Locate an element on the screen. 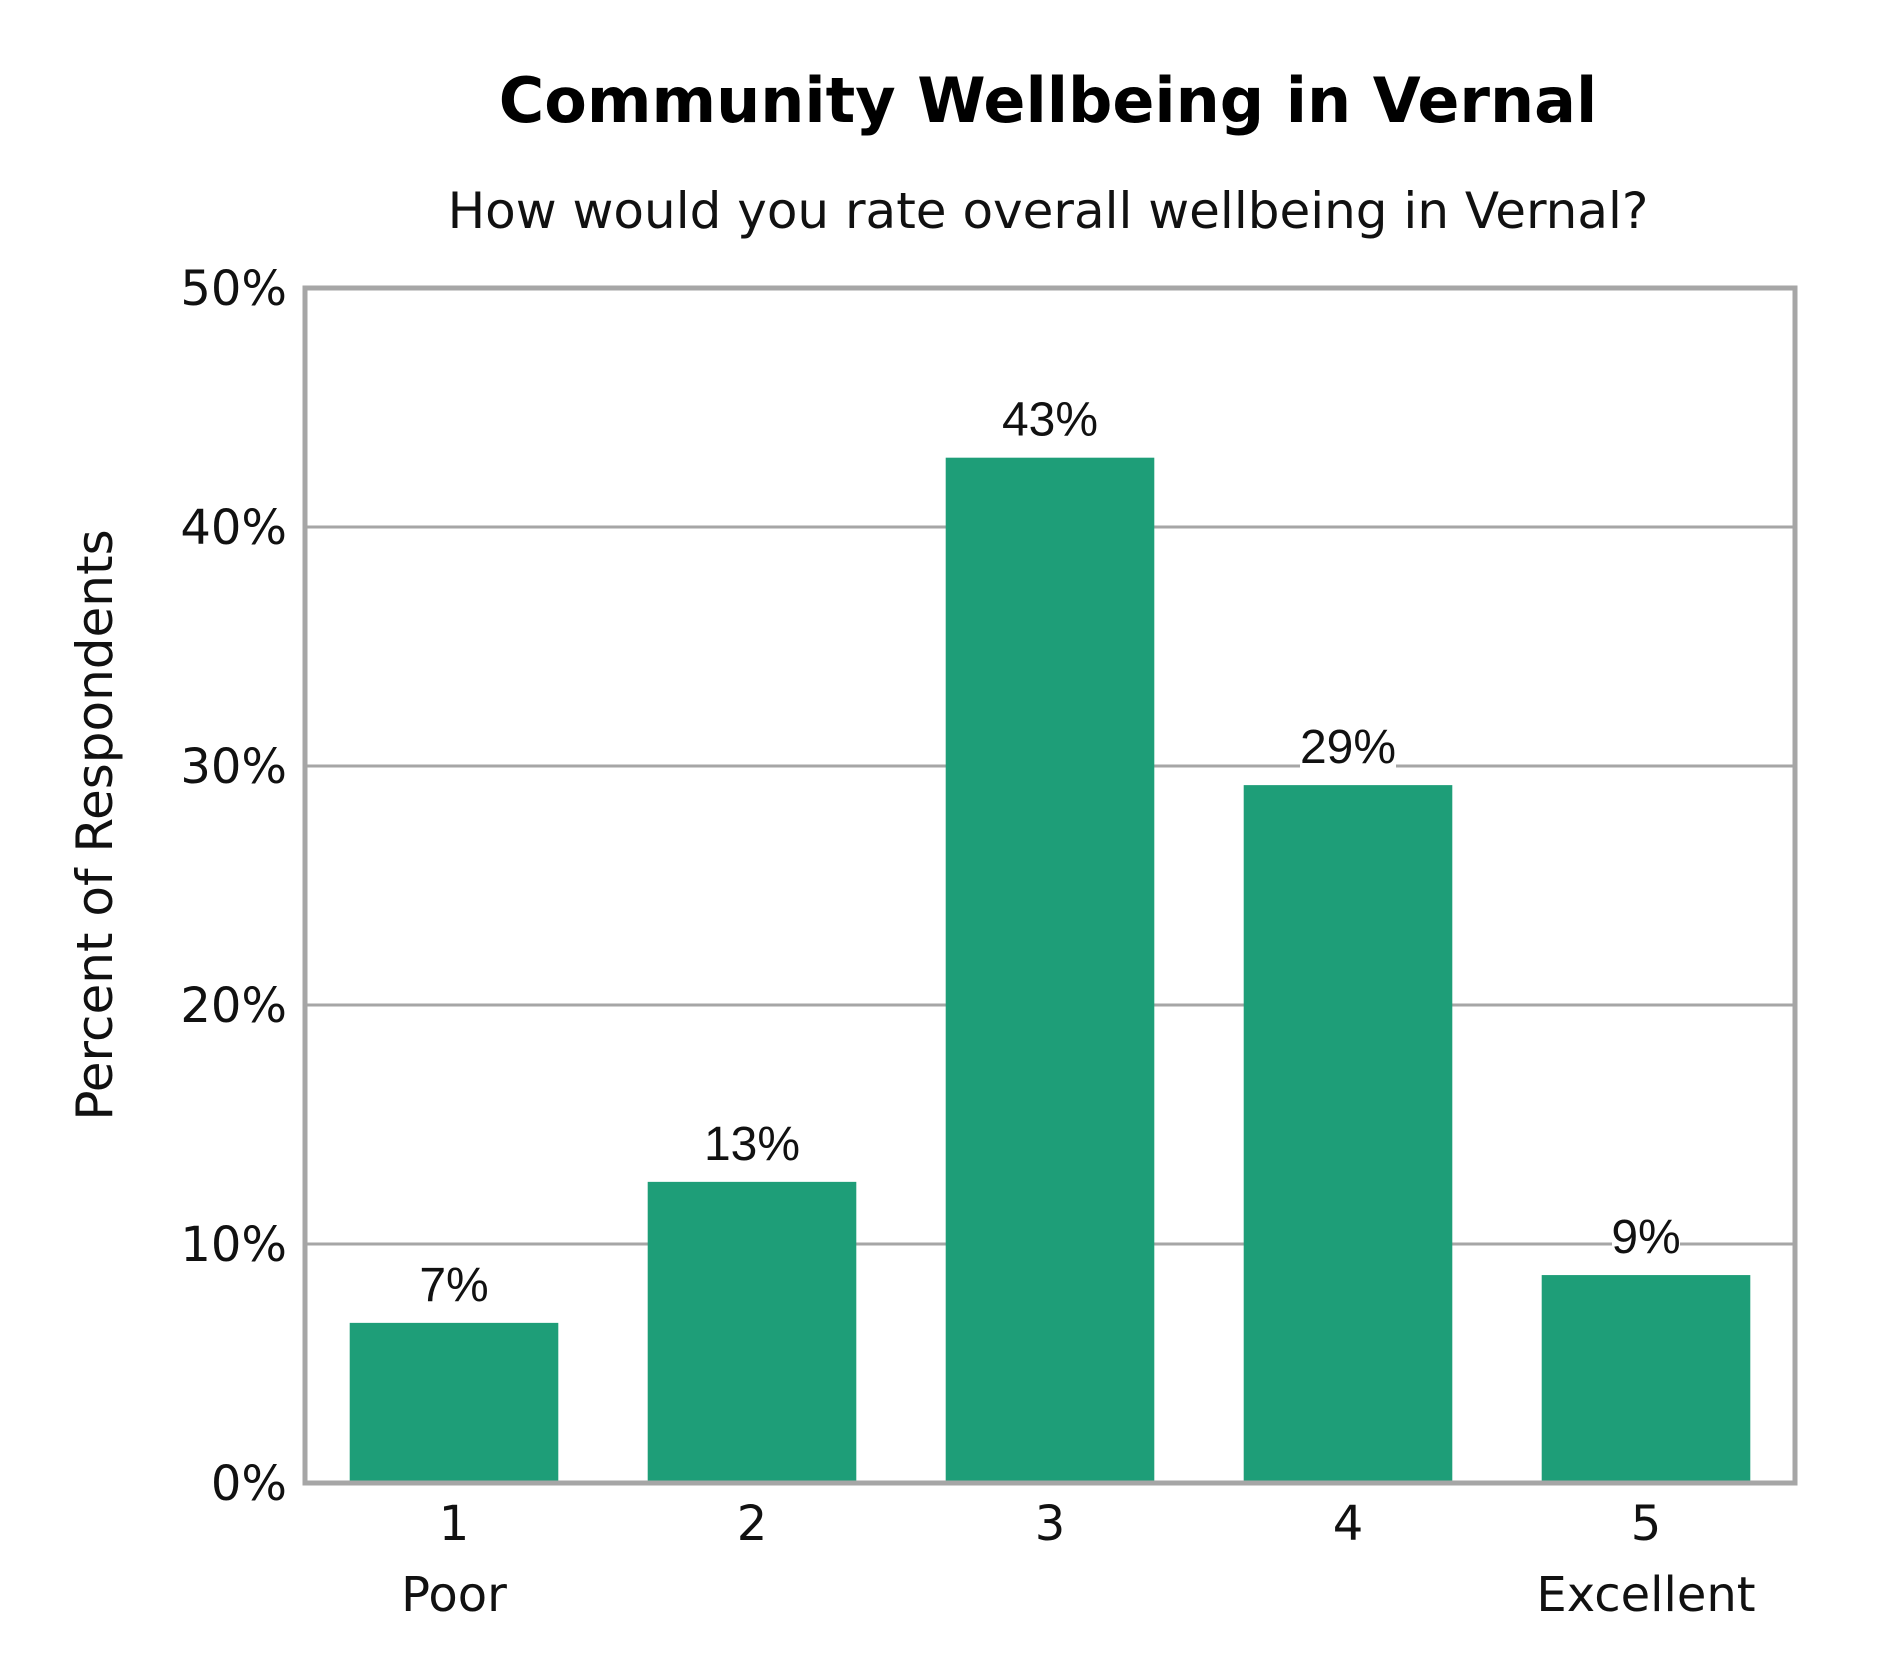  y-tick-label: 30% is located at coordinates (233, 767).